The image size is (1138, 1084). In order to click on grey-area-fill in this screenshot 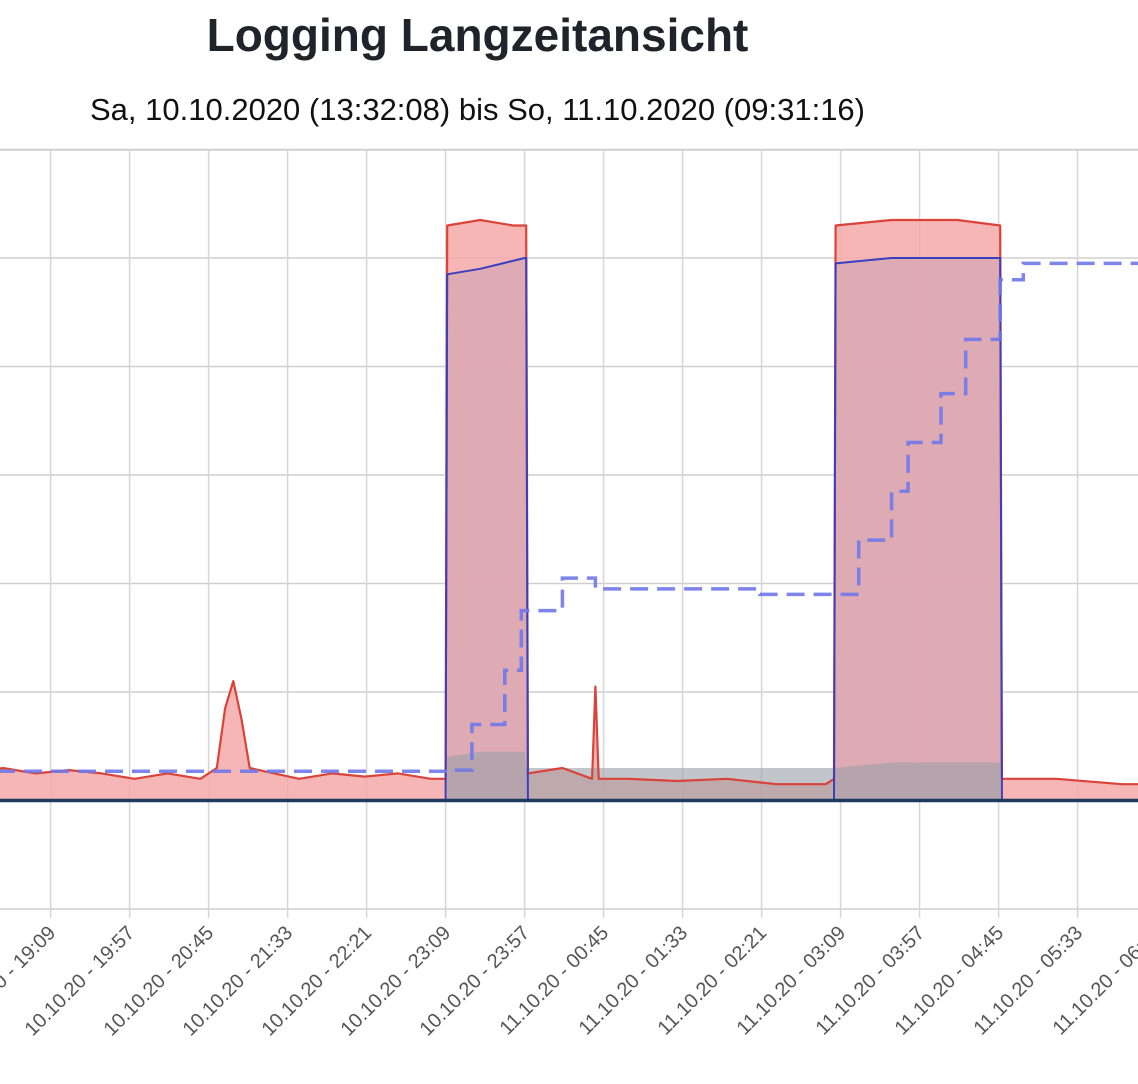, I will do `click(724, 776)`.